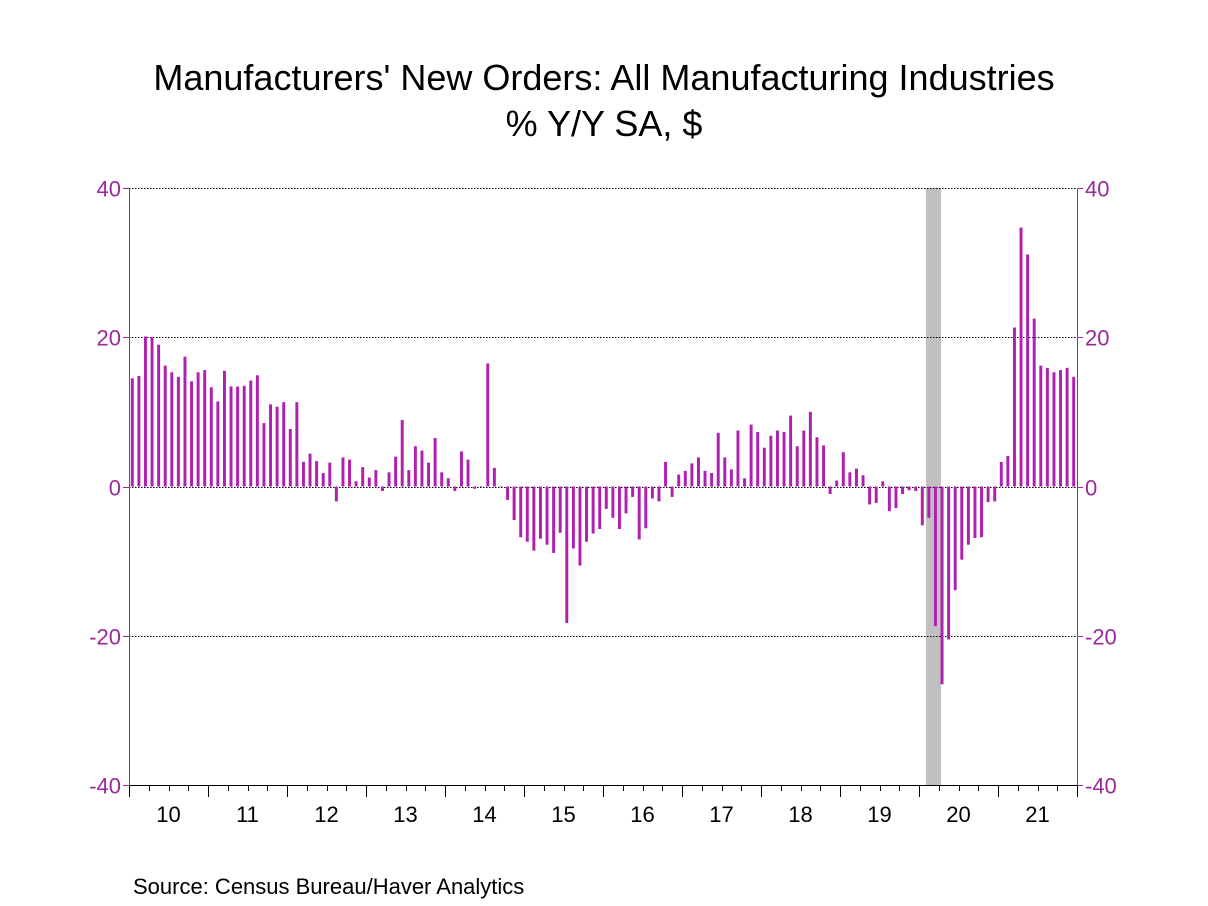  Describe the element at coordinates (563, 814) in the screenshot. I see `x-tick-label: 15` at that location.